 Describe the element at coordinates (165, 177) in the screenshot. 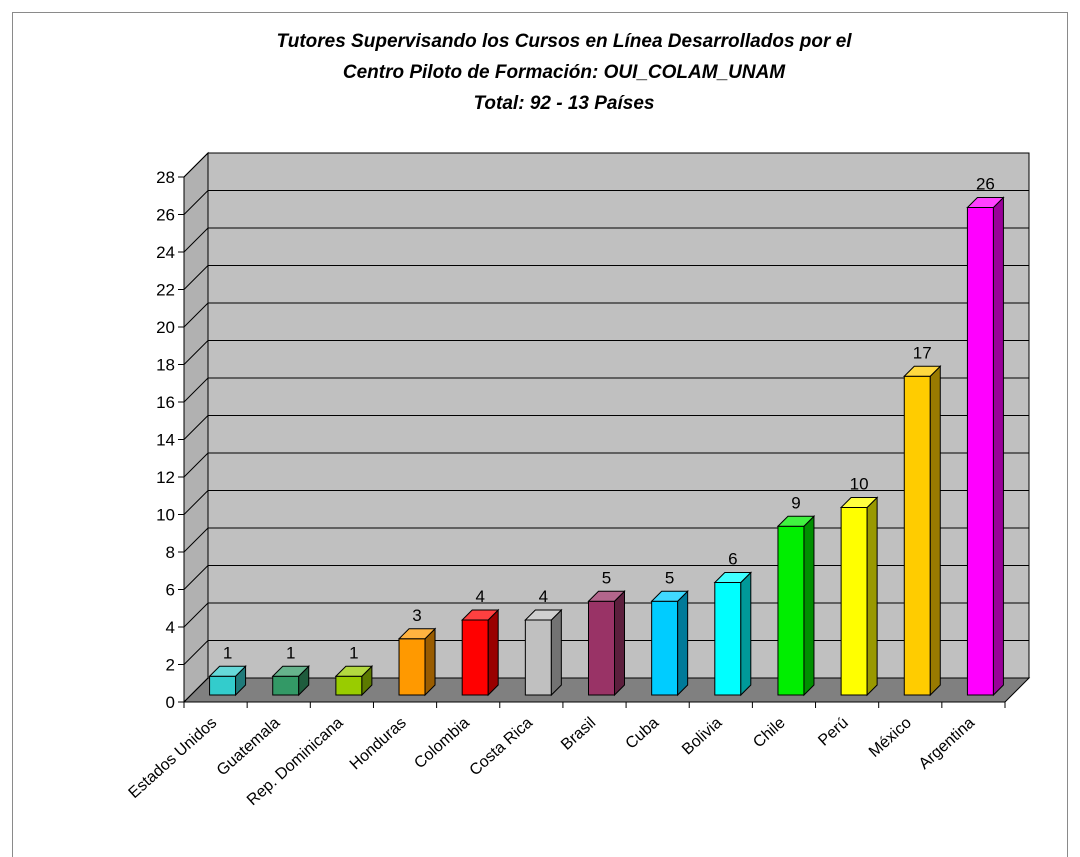

I see `y-tick-label: 28` at that location.